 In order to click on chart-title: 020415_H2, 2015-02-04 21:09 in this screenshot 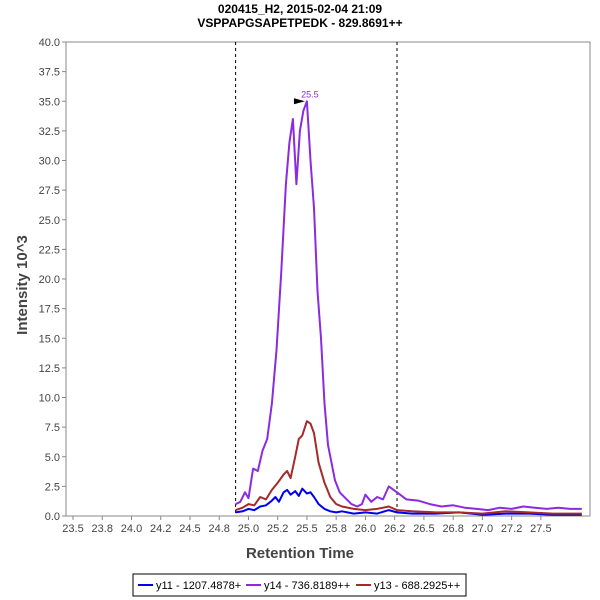, I will do `click(300, 9)`.